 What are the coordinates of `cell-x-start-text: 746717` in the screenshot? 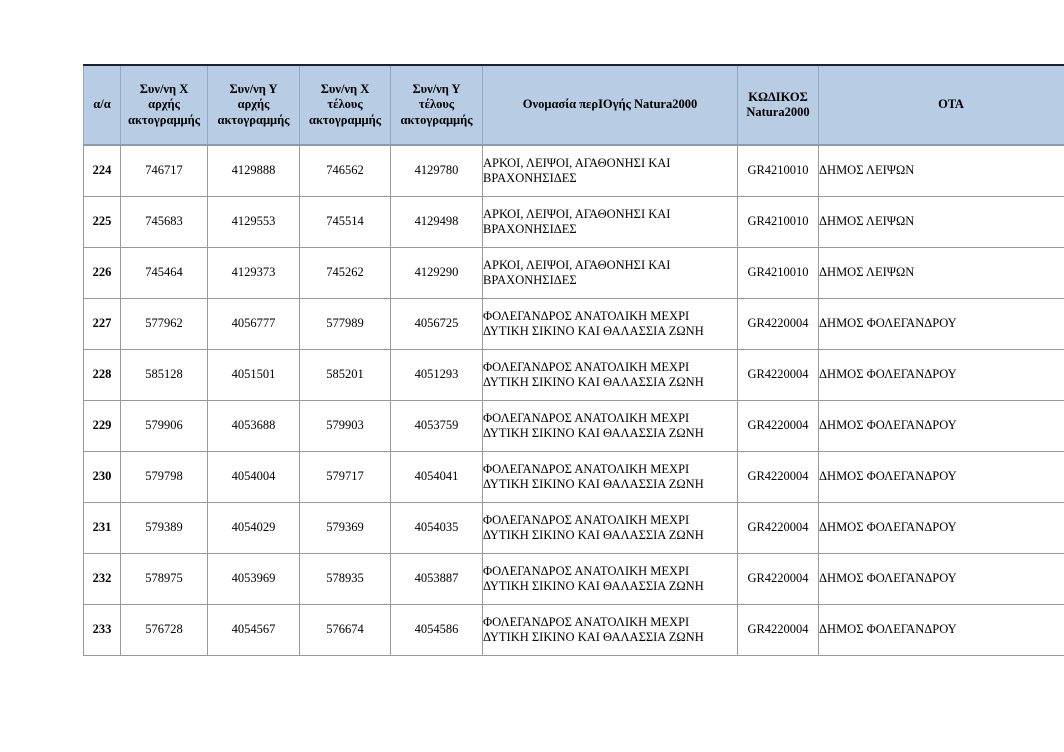 It's located at (164, 170).